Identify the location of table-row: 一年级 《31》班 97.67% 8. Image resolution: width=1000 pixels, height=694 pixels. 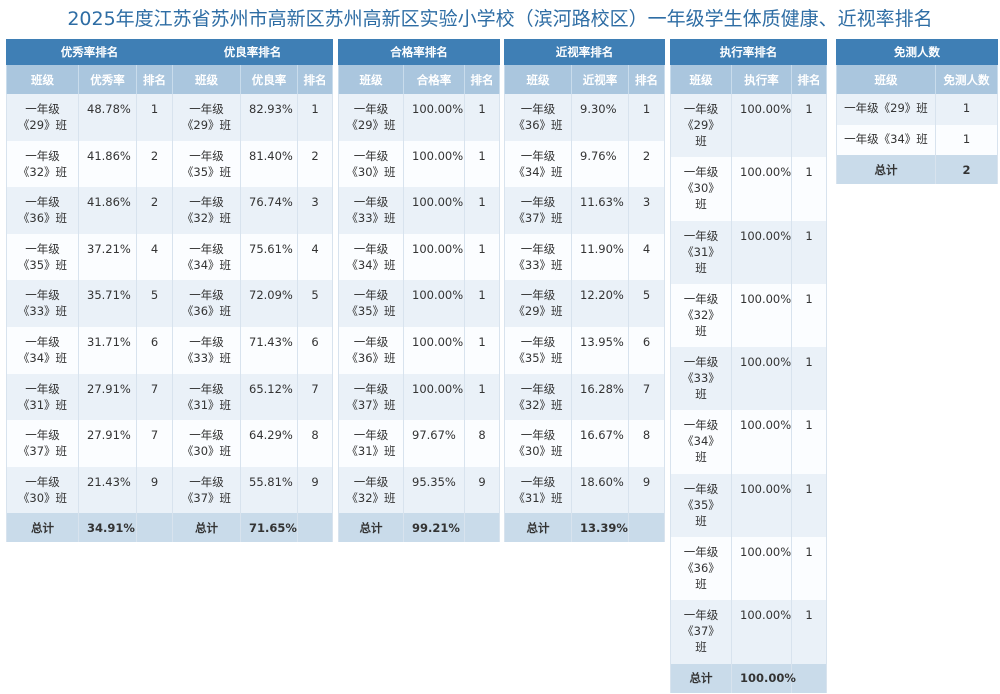
(419, 443).